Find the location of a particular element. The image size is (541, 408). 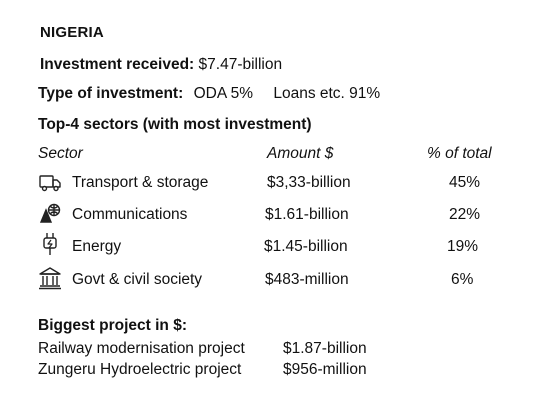

plug-icon is located at coordinates (50, 244).